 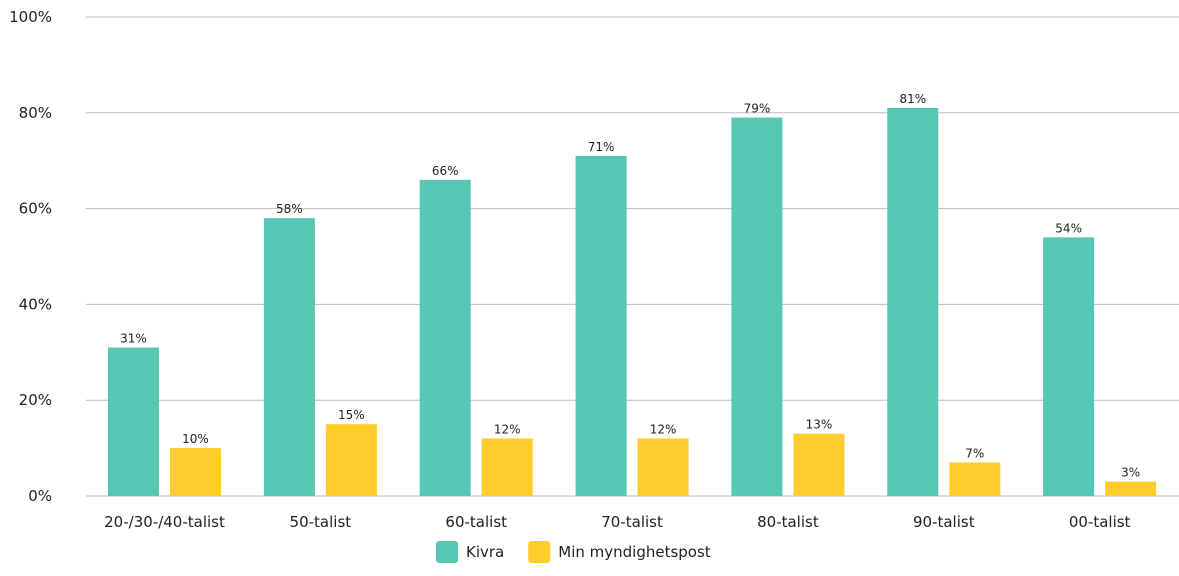 I want to click on data-label: 79%, so click(x=757, y=109).